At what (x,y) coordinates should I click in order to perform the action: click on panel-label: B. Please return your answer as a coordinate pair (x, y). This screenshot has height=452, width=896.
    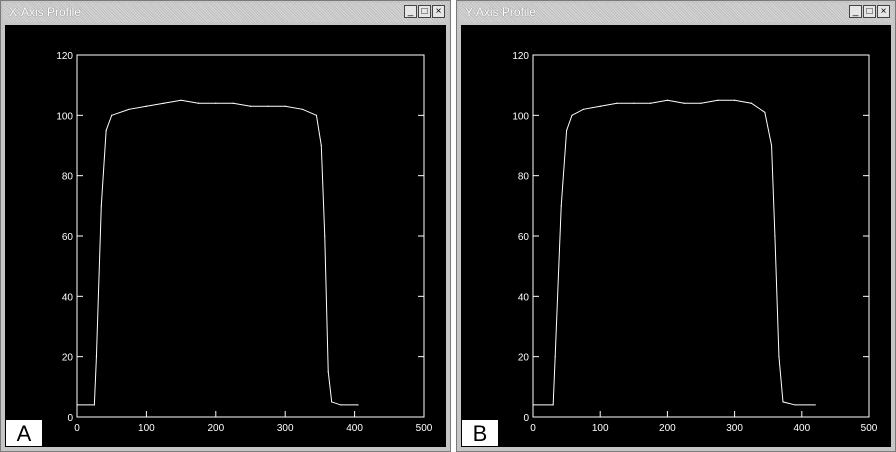
    Looking at the image, I should click on (480, 433).